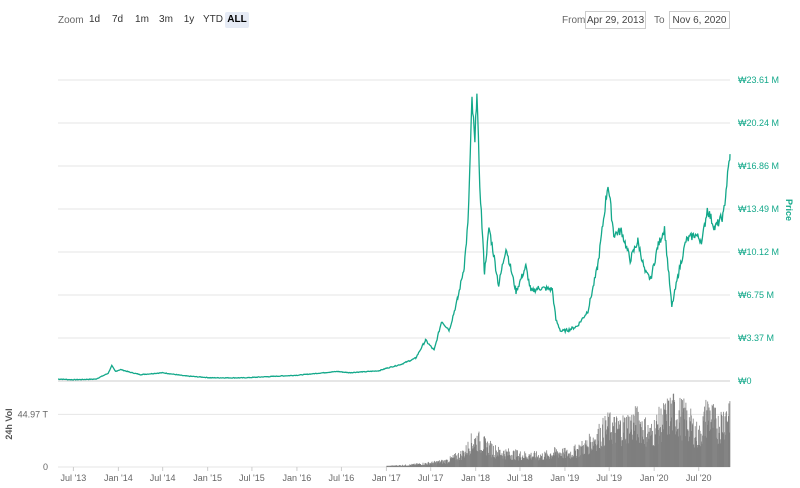 This screenshot has height=488, width=800. Describe the element at coordinates (142, 19) in the screenshot. I see `zoom-1m-button: 1m` at that location.